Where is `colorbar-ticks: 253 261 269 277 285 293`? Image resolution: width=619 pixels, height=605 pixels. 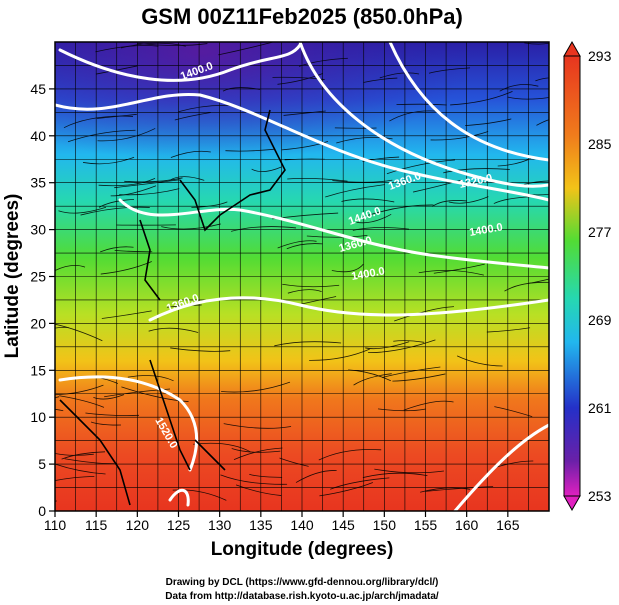
colorbar-ticks: 253 261 269 277 285 293 is located at coordinates (600, 276).